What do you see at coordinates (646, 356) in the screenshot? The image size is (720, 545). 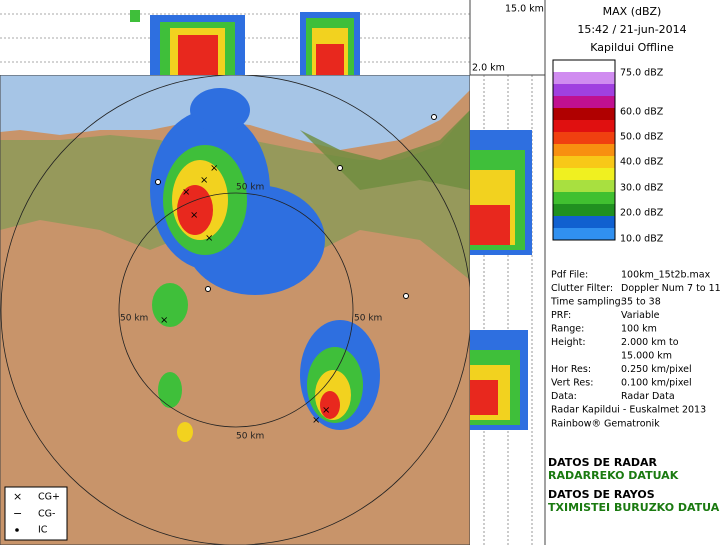 I see `info-value: 15.000 km` at bounding box center [646, 356].